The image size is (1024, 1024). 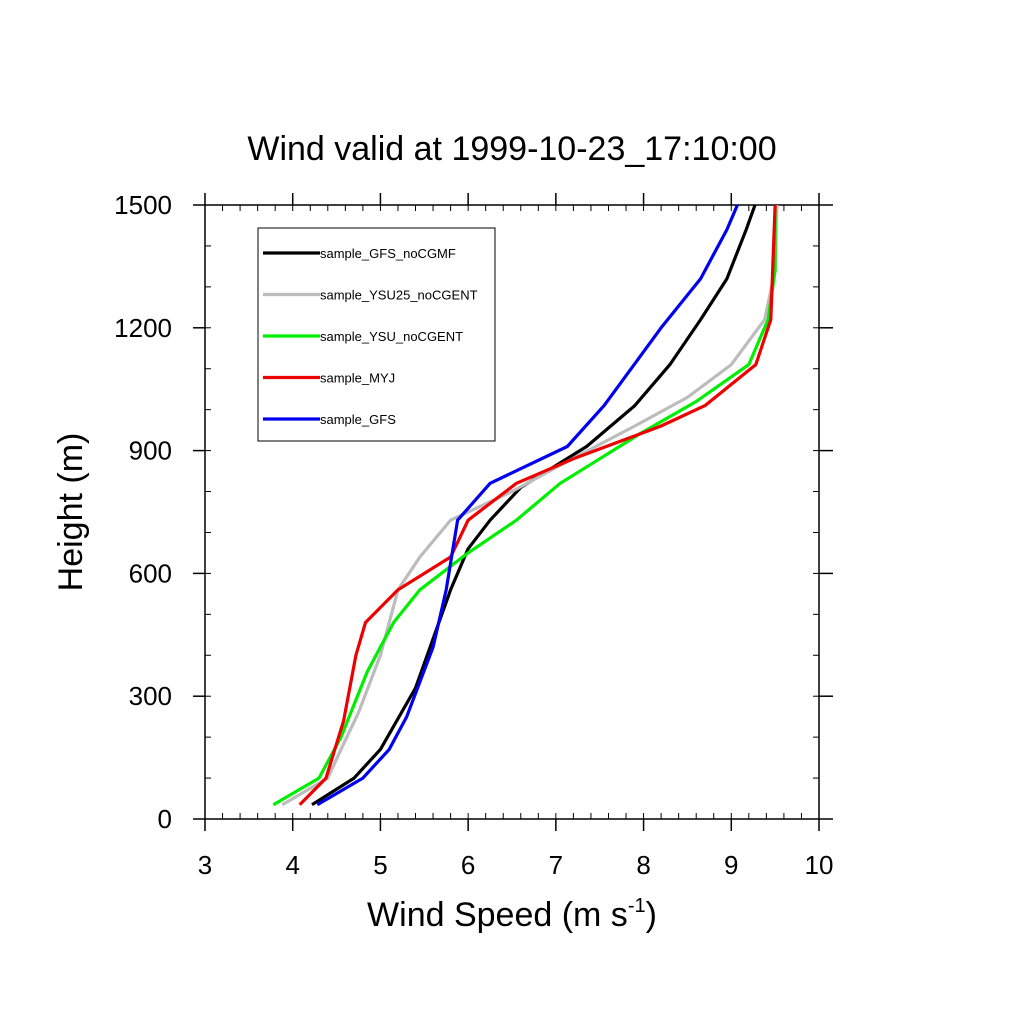 I want to click on x-tick-label: 9, so click(x=731, y=865).